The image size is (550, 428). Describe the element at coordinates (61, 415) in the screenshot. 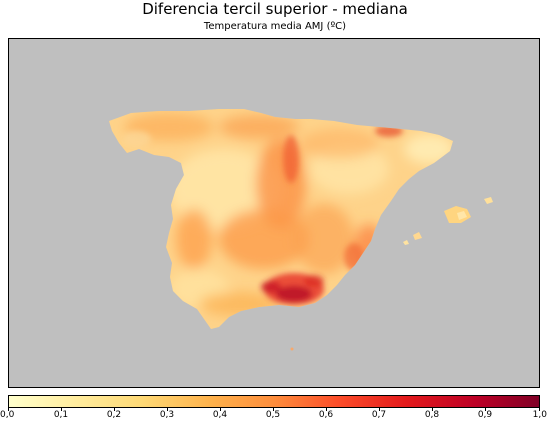

I see `colorbar-tick-label: 0,1` at that location.